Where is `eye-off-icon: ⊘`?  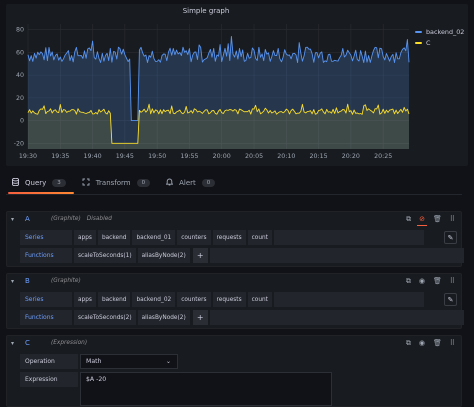
eye-off-icon: ⊘ is located at coordinates (422, 219).